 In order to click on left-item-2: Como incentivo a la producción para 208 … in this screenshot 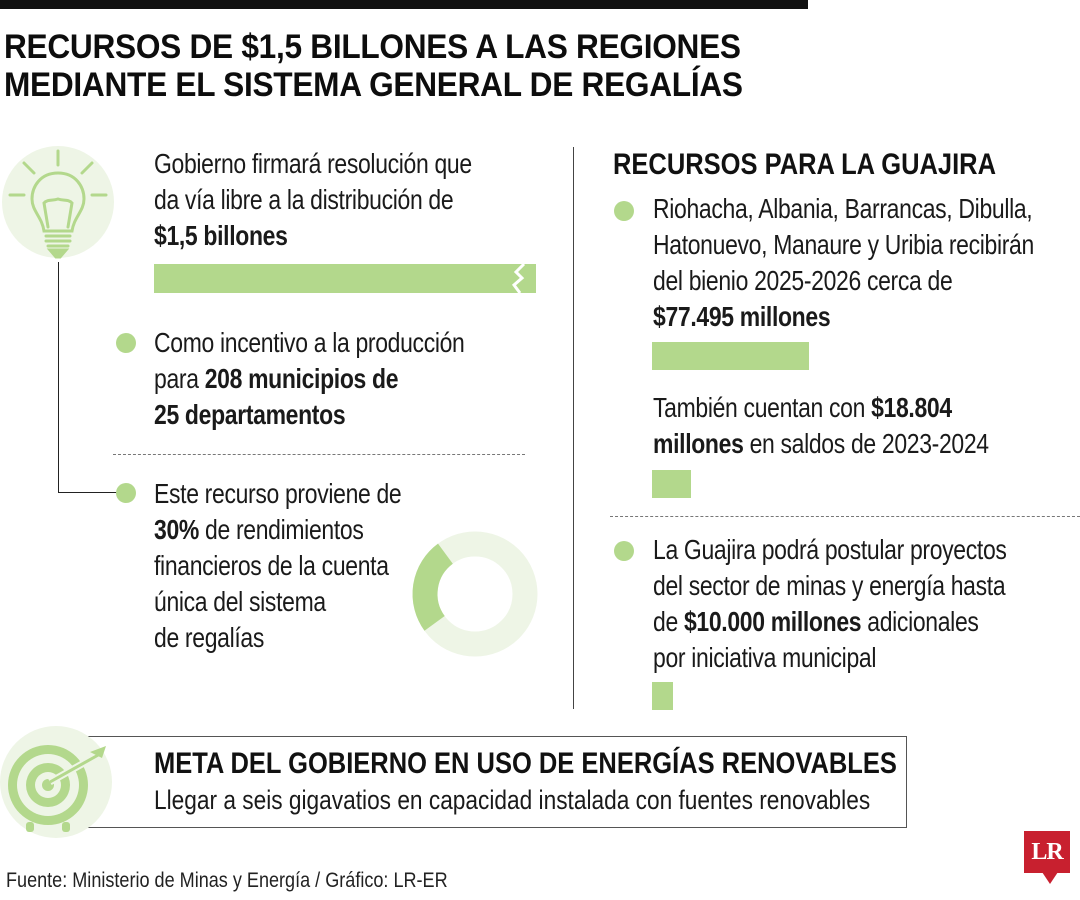, I will do `click(309, 379)`.